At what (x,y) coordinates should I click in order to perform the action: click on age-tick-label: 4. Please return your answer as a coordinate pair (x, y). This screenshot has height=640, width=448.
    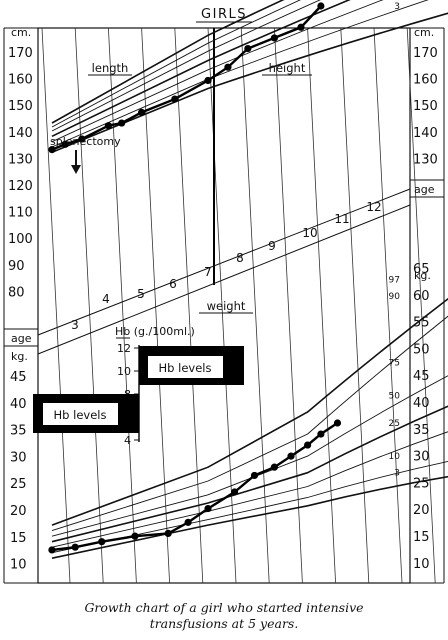
    Looking at the image, I should click on (106, 299).